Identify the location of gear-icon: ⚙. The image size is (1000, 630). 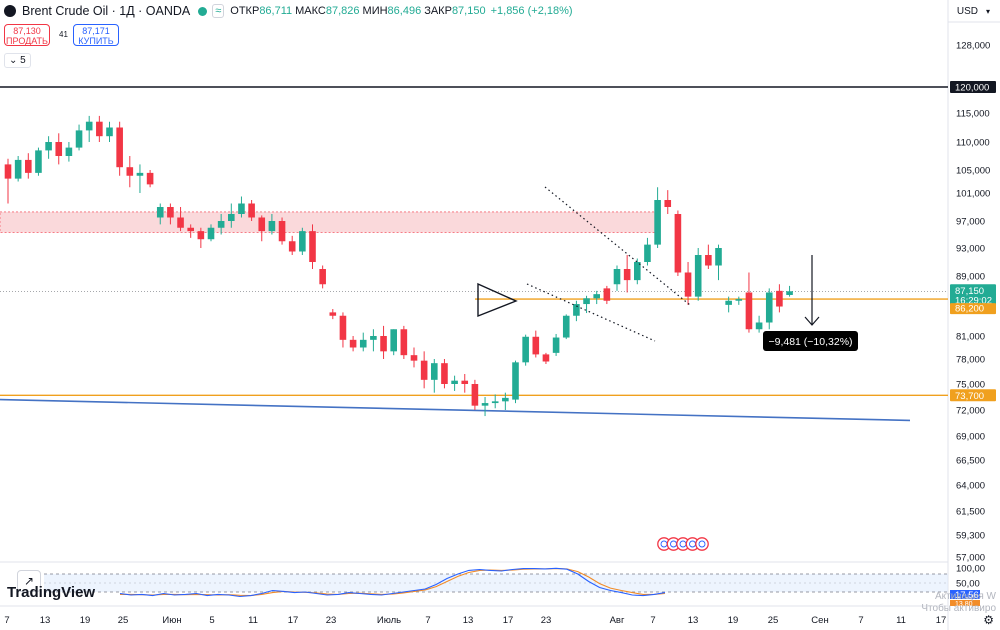
(988, 620).